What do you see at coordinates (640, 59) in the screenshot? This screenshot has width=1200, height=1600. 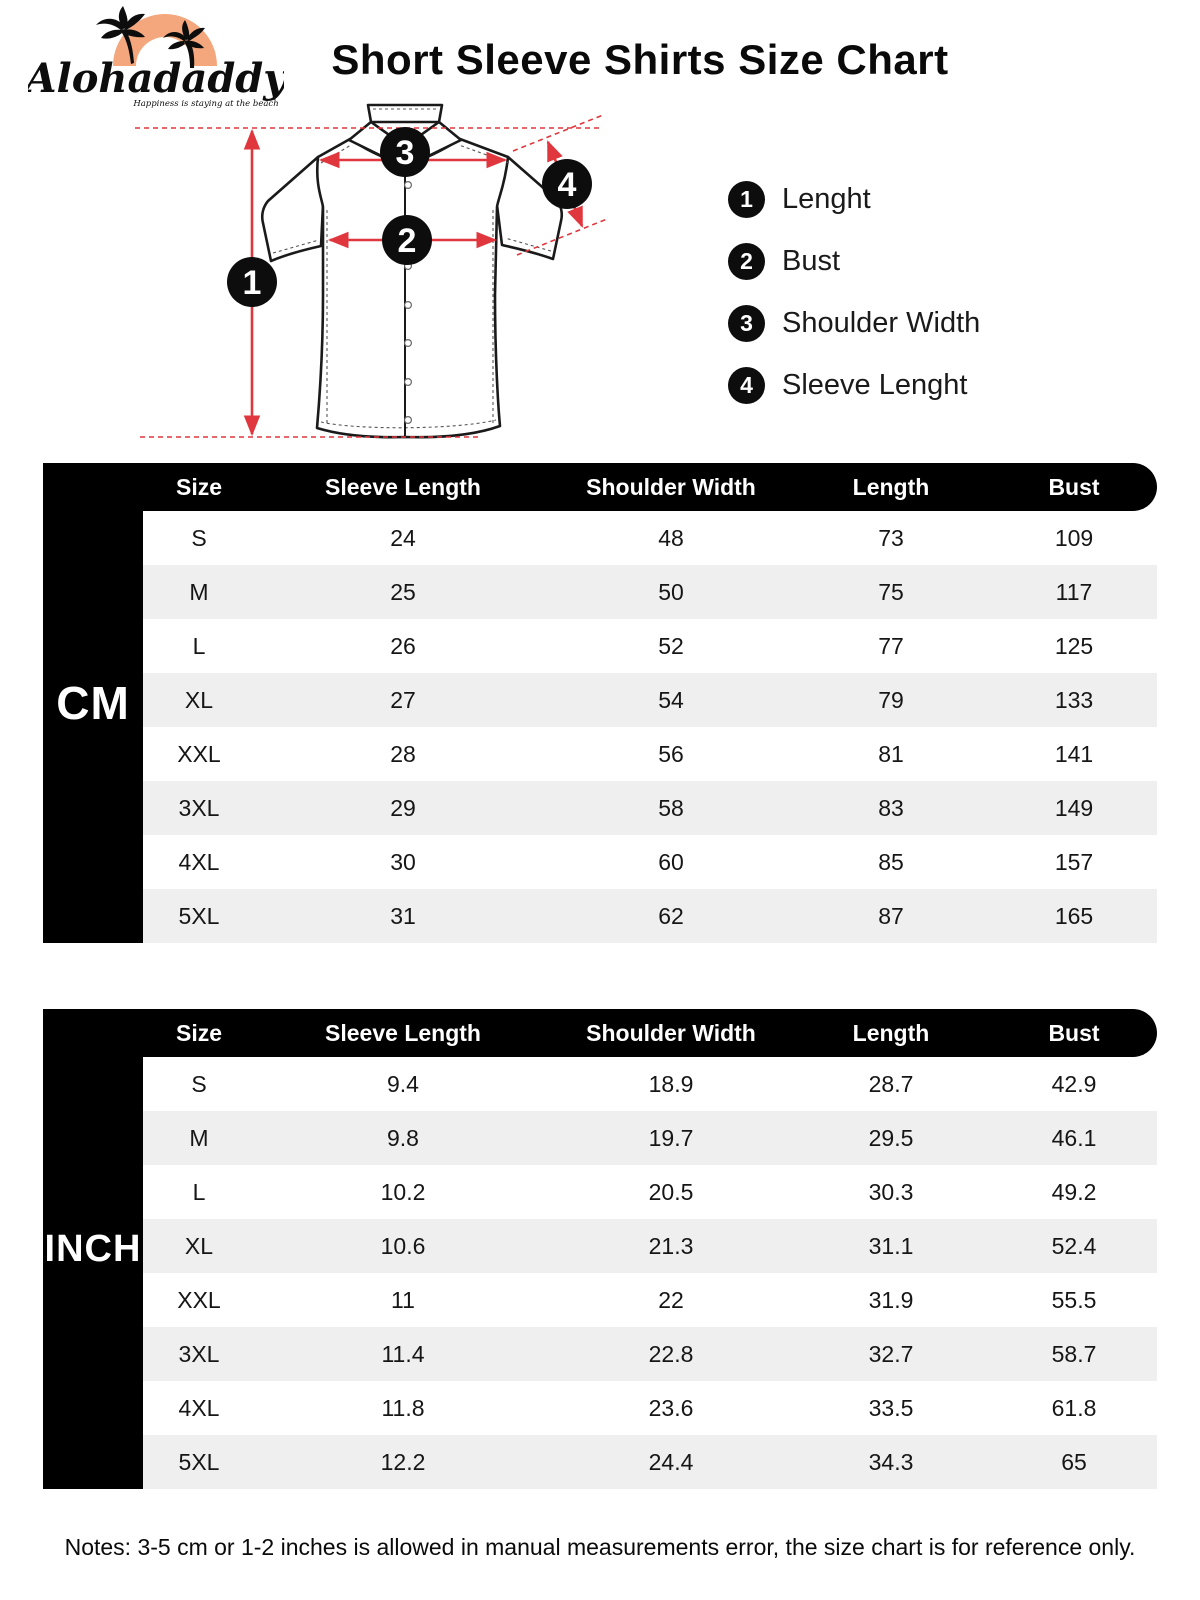 I see `page-title: Short Sleeve Shirts Size Chart` at bounding box center [640, 59].